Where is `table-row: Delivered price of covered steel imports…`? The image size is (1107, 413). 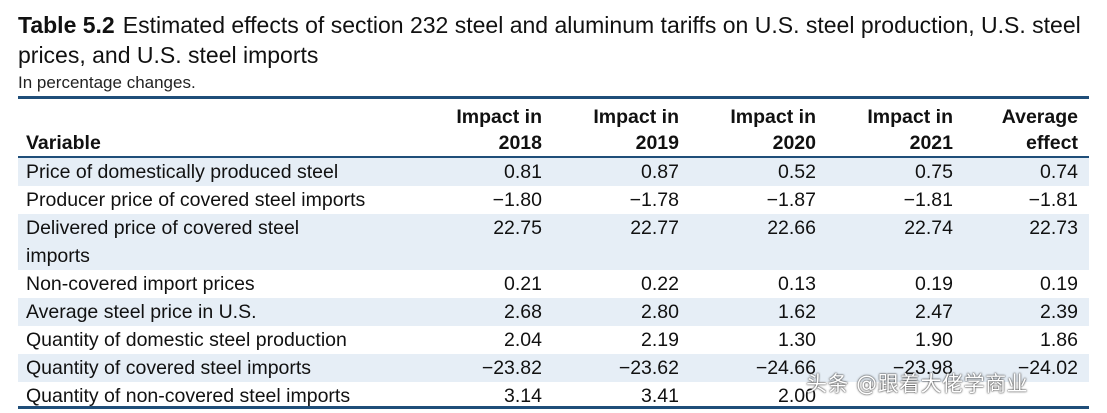
table-row: Delivered price of covered steel imports… is located at coordinates (553, 242).